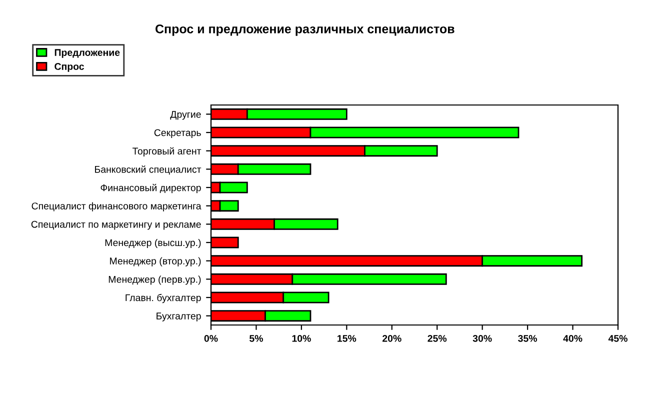 This screenshot has width=651, height=405. Describe the element at coordinates (437, 338) in the screenshot. I see `x-tick-label: 25%` at that location.